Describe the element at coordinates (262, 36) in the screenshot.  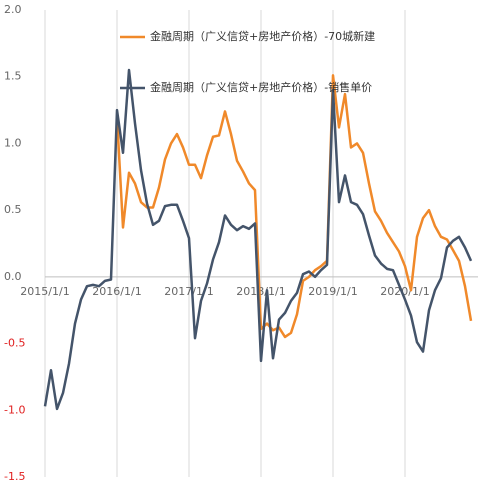
I see `legend-label: 金融周期（广义信贷+房地产价格）-70城新建` at that location.